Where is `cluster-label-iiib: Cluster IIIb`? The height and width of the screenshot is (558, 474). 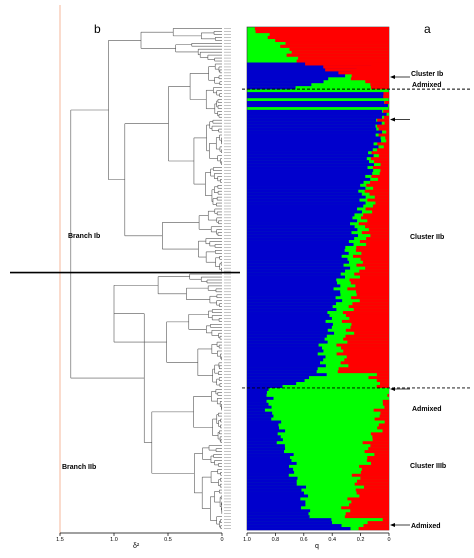 cluster-label-iiib: Cluster IIIb is located at coordinates (428, 466).